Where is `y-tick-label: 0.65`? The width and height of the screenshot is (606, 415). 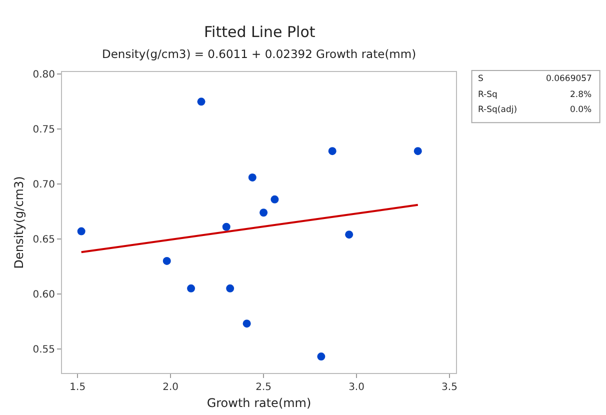
y-tick-label: 0.65 is located at coordinates (43, 240).